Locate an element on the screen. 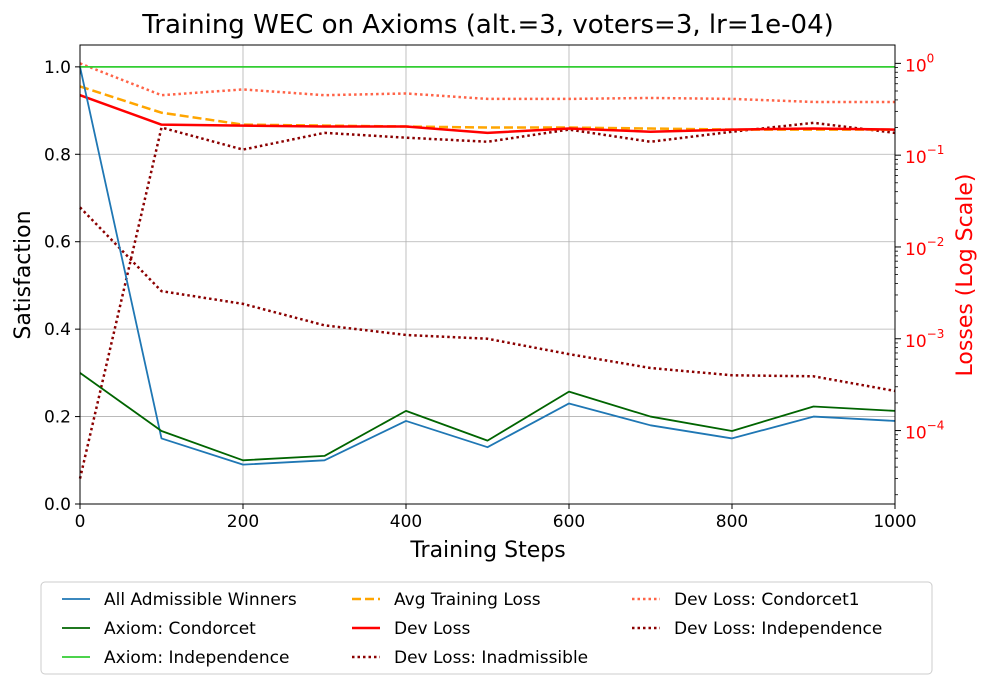  series-line-dev-loss is located at coordinates (487, 114).